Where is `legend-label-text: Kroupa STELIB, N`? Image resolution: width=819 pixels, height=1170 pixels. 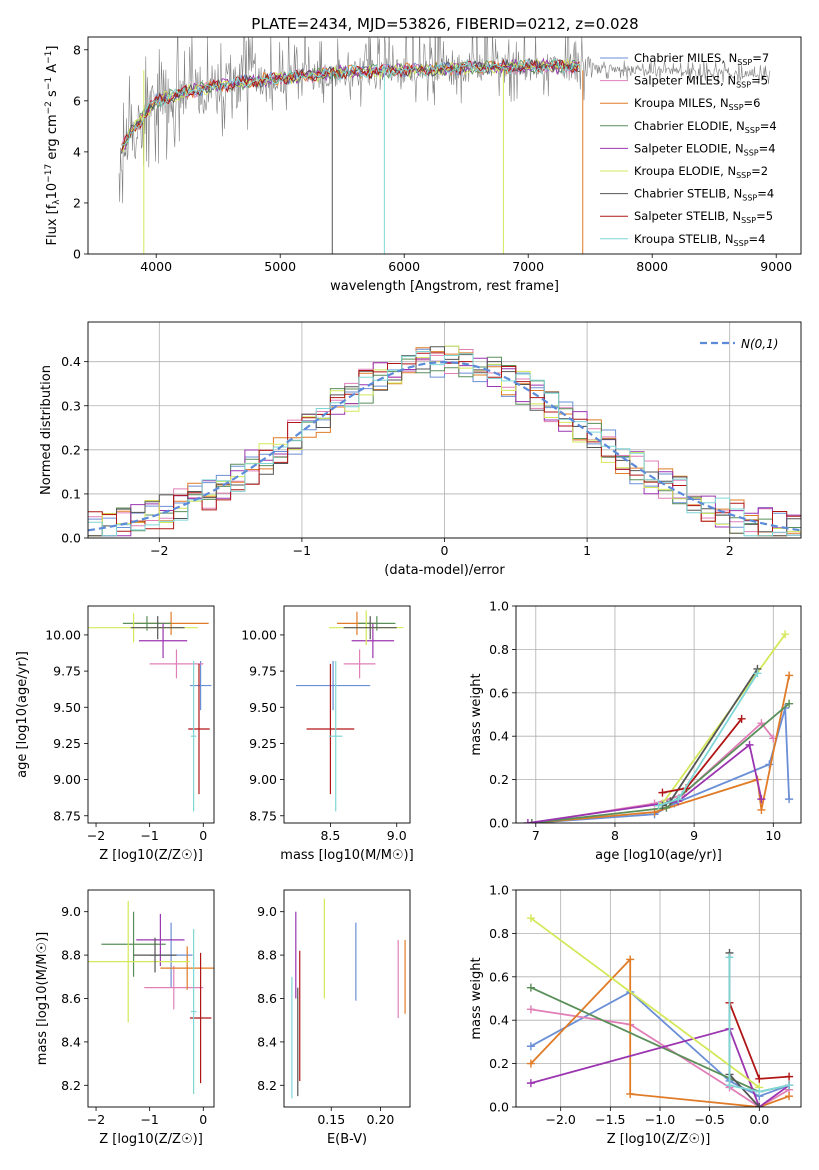
legend-label-text: Kroupa STELIB, N is located at coordinates (684, 239).